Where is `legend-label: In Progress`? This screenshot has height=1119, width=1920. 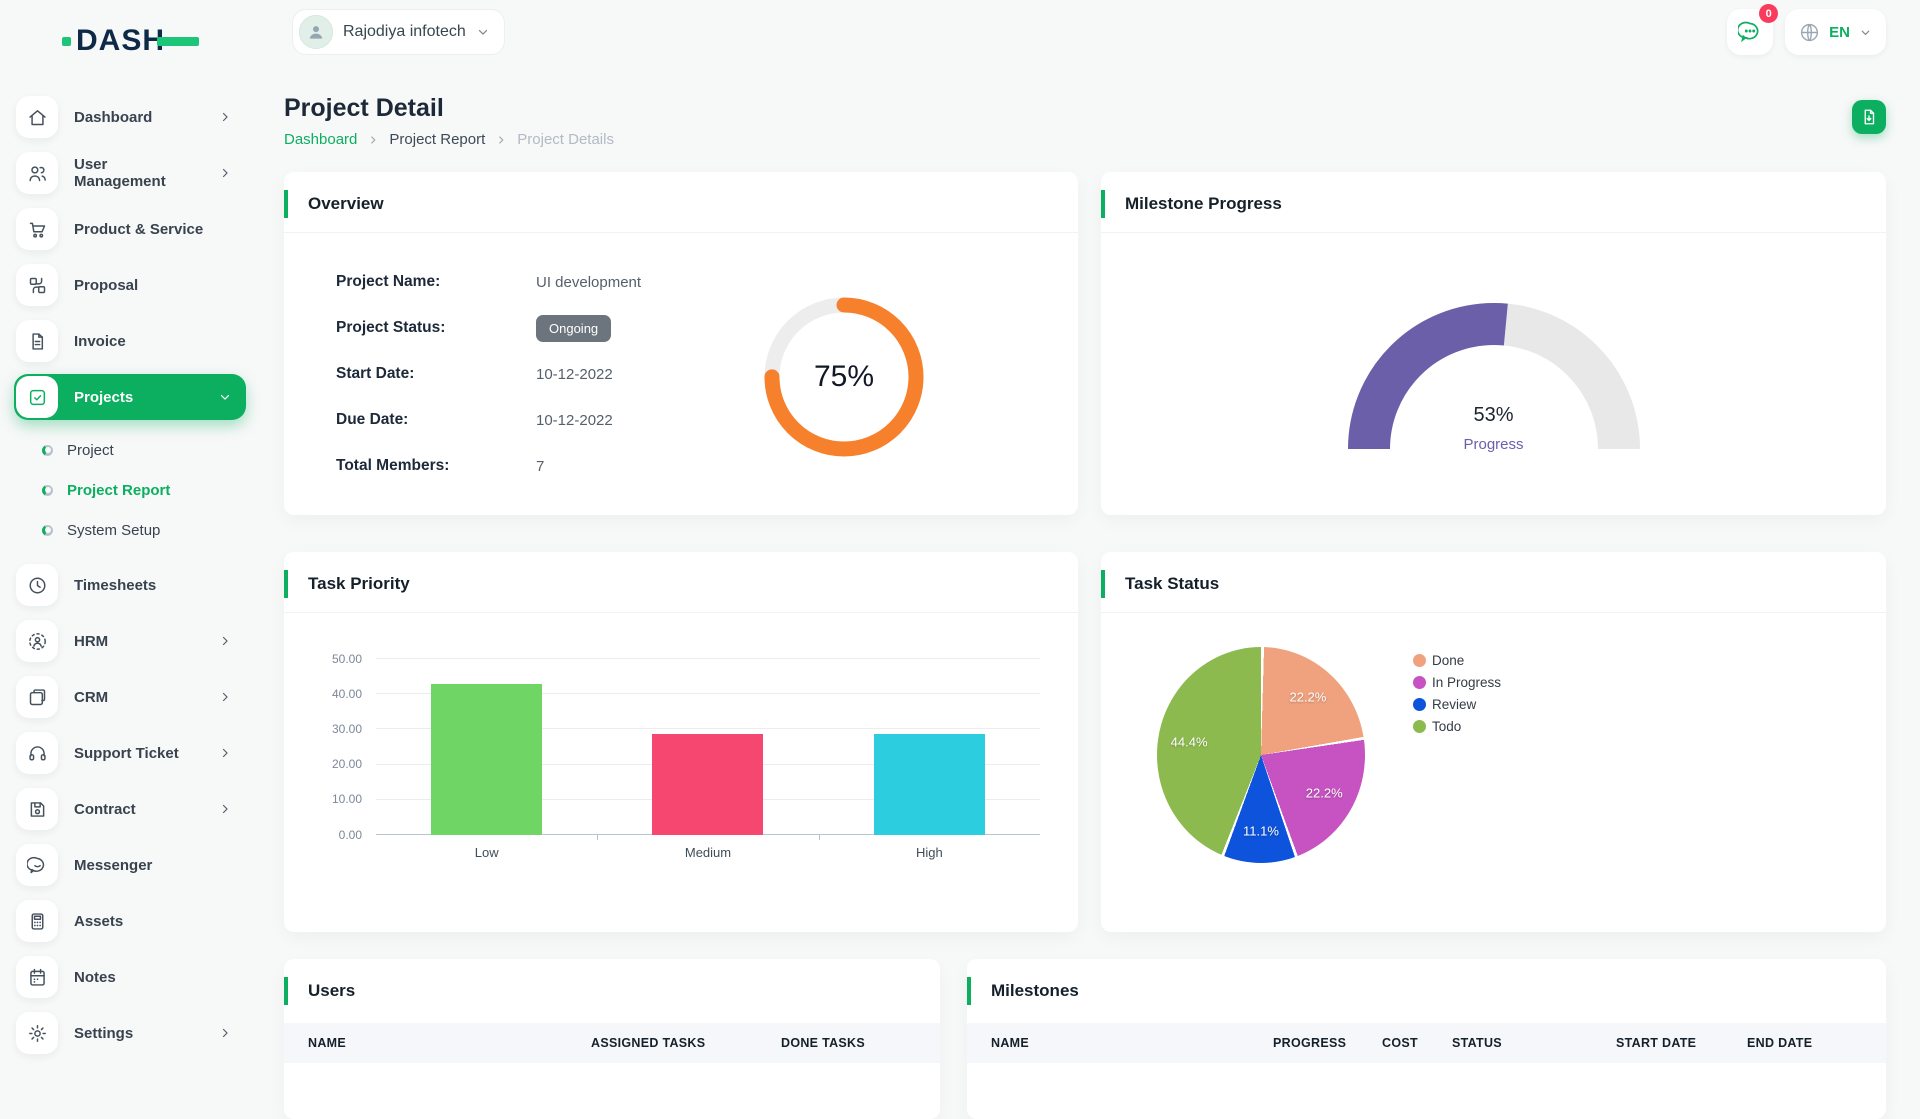
legend-label: In Progress is located at coordinates (1466, 682).